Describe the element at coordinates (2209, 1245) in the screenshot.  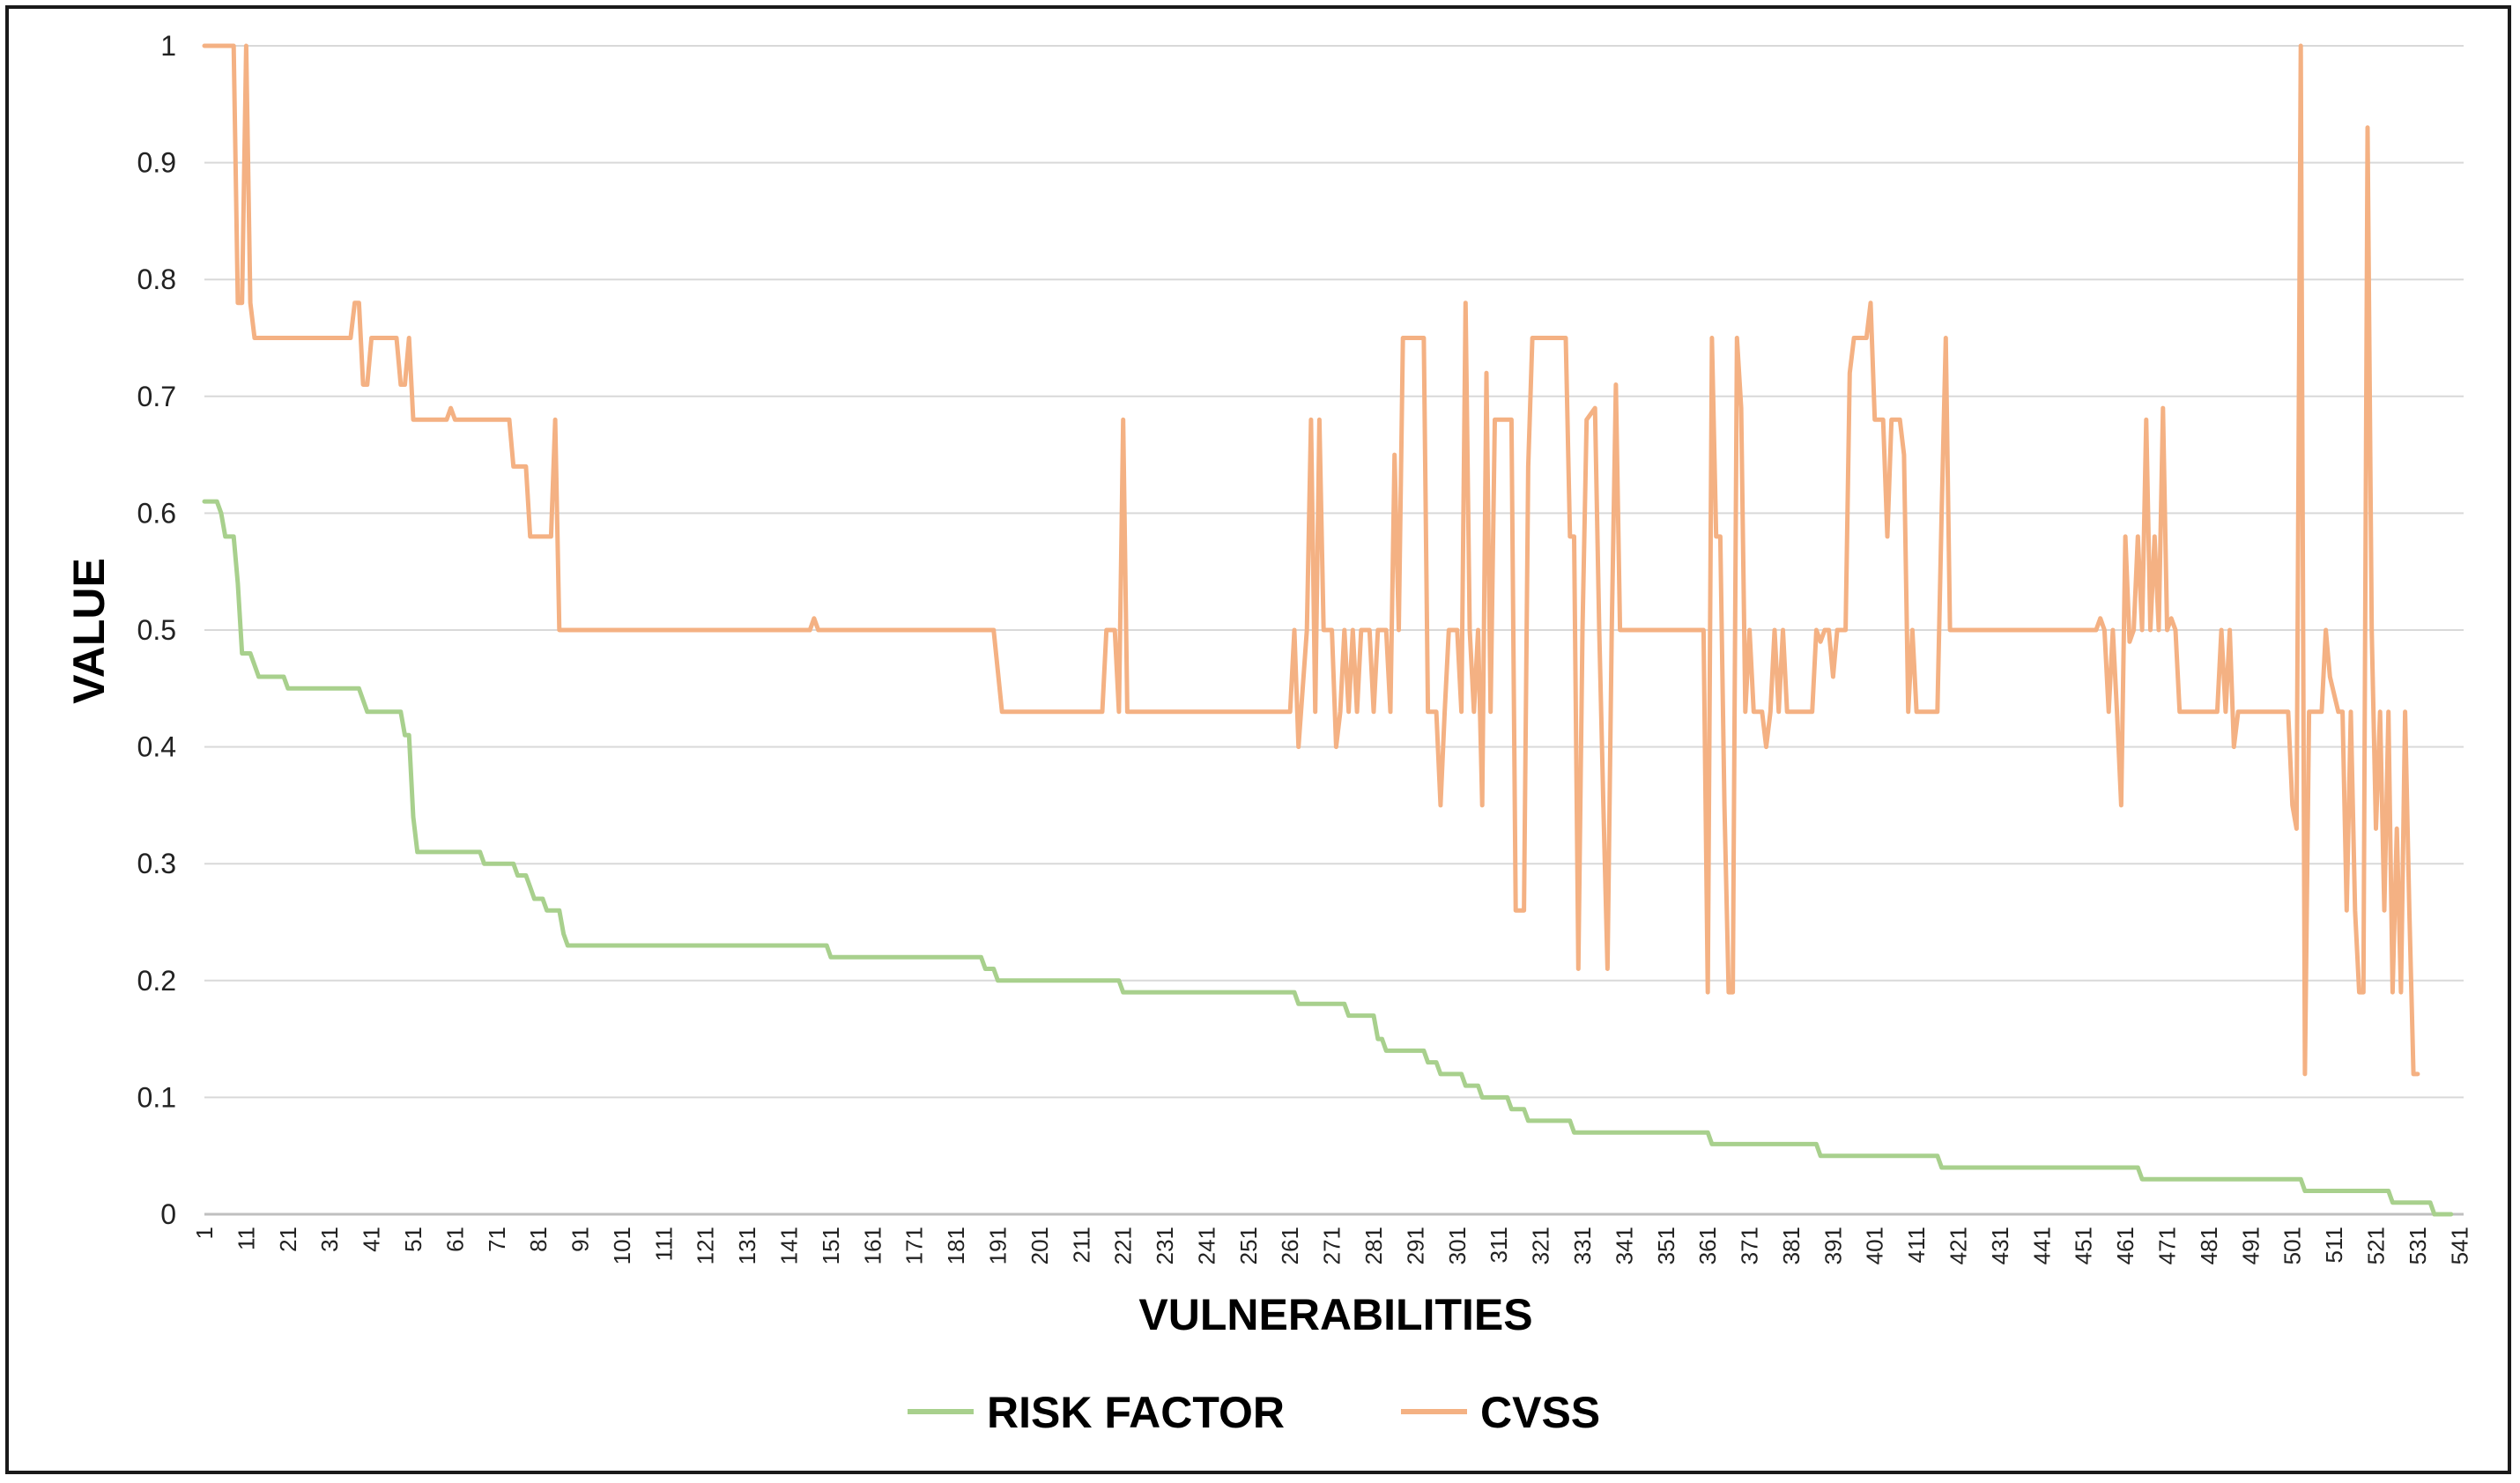
I see `x-tick-label: 481` at that location.